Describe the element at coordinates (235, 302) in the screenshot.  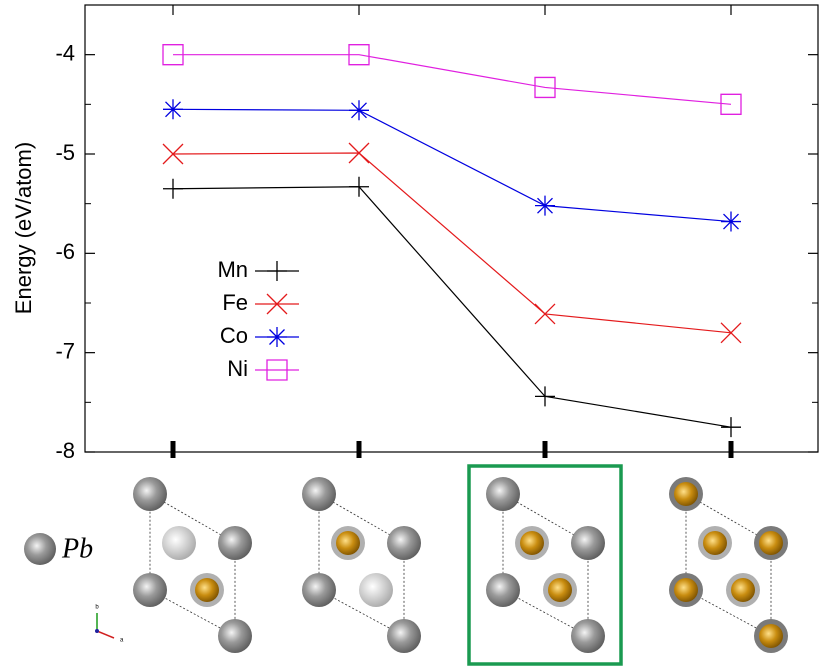
I see `legend-label: Fe` at that location.